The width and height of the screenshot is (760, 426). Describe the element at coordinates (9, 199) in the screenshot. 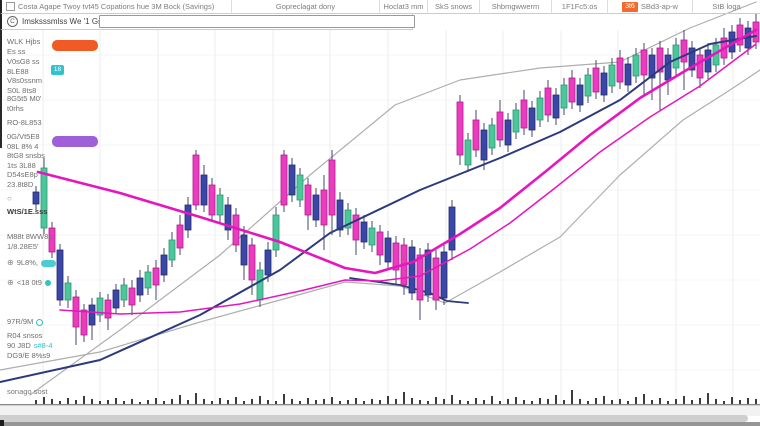

I see `legend-item: ○` at that location.